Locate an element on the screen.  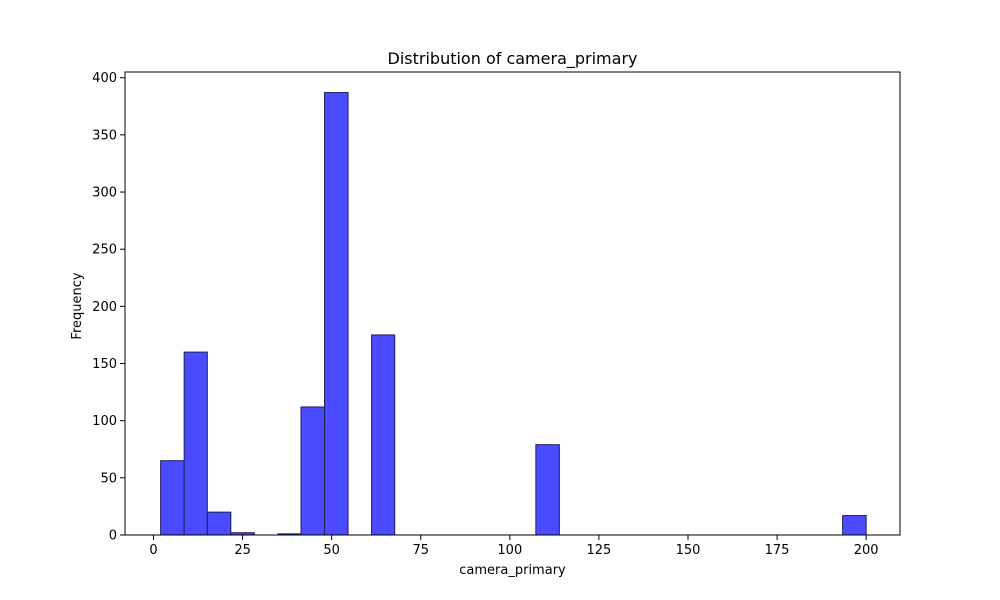
y-tick-label: 250 is located at coordinates (104, 250).